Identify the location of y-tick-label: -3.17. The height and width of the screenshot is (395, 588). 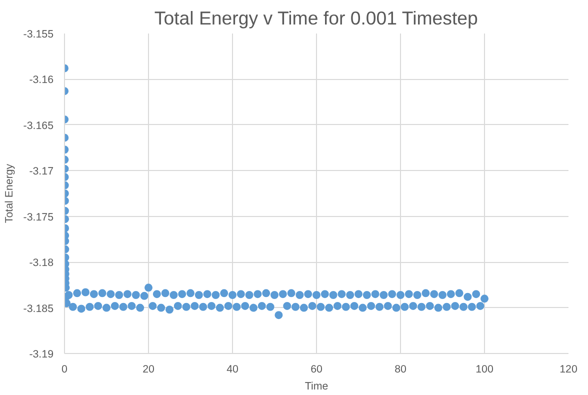
(41, 172).